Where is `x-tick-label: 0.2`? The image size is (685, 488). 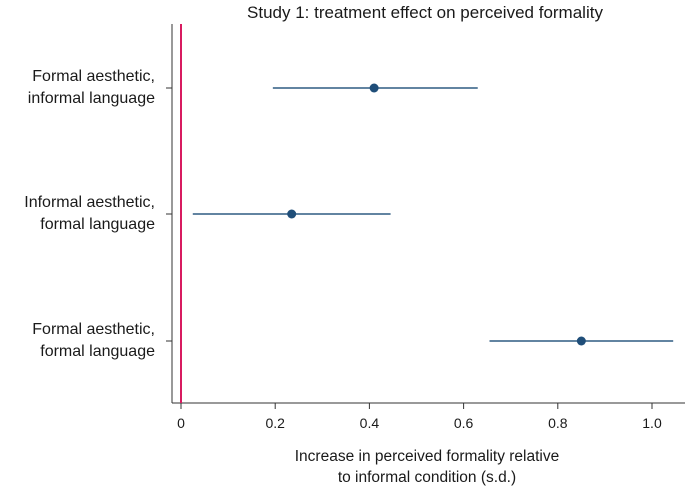 x-tick-label: 0.2 is located at coordinates (275, 423).